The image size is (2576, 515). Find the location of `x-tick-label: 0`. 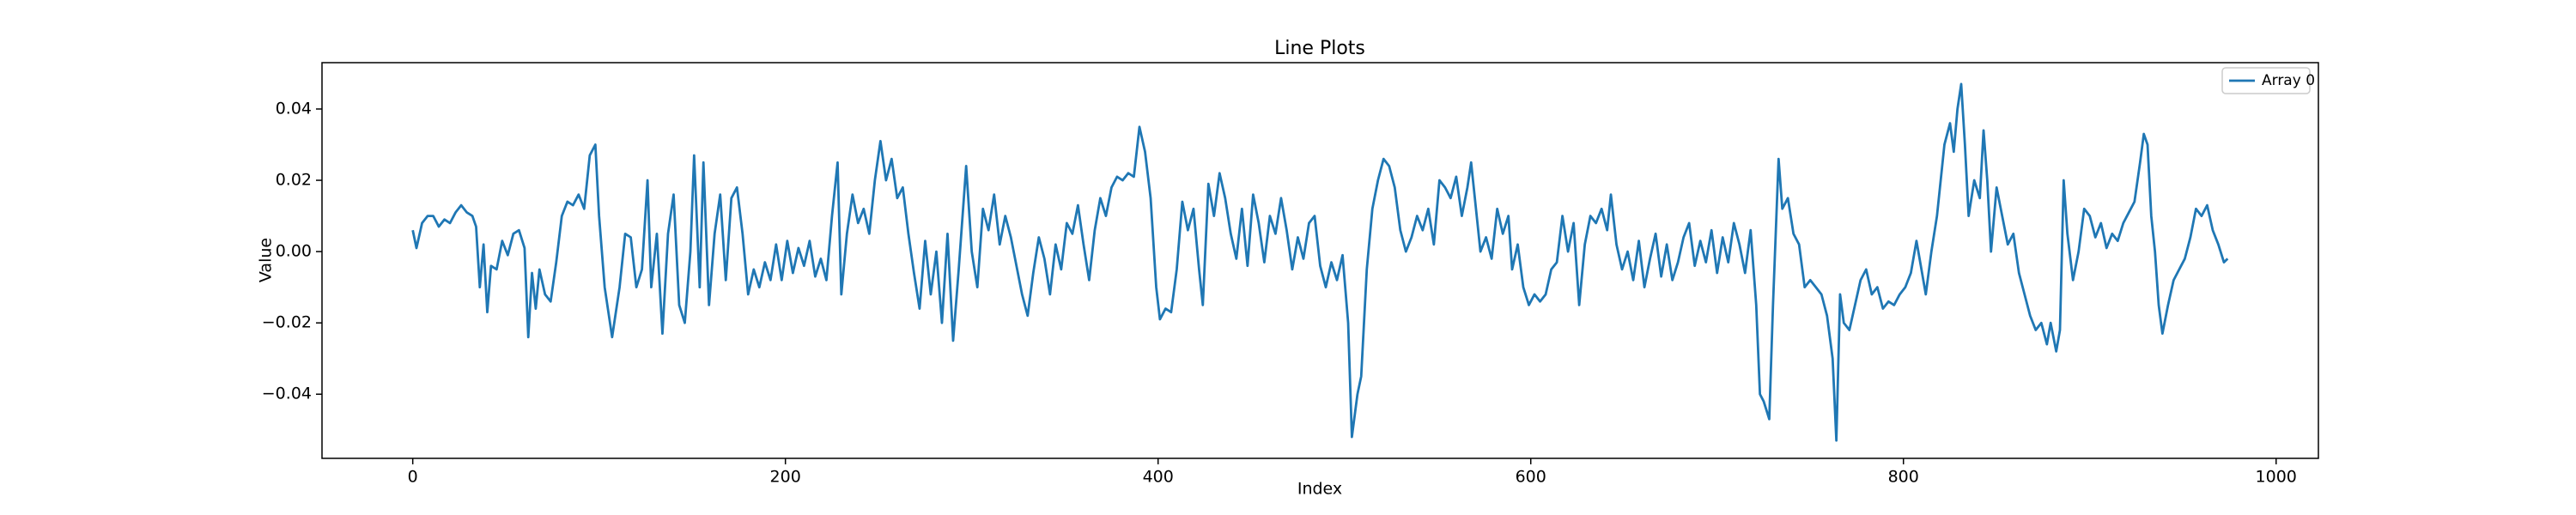

x-tick-label: 0 is located at coordinates (413, 477).